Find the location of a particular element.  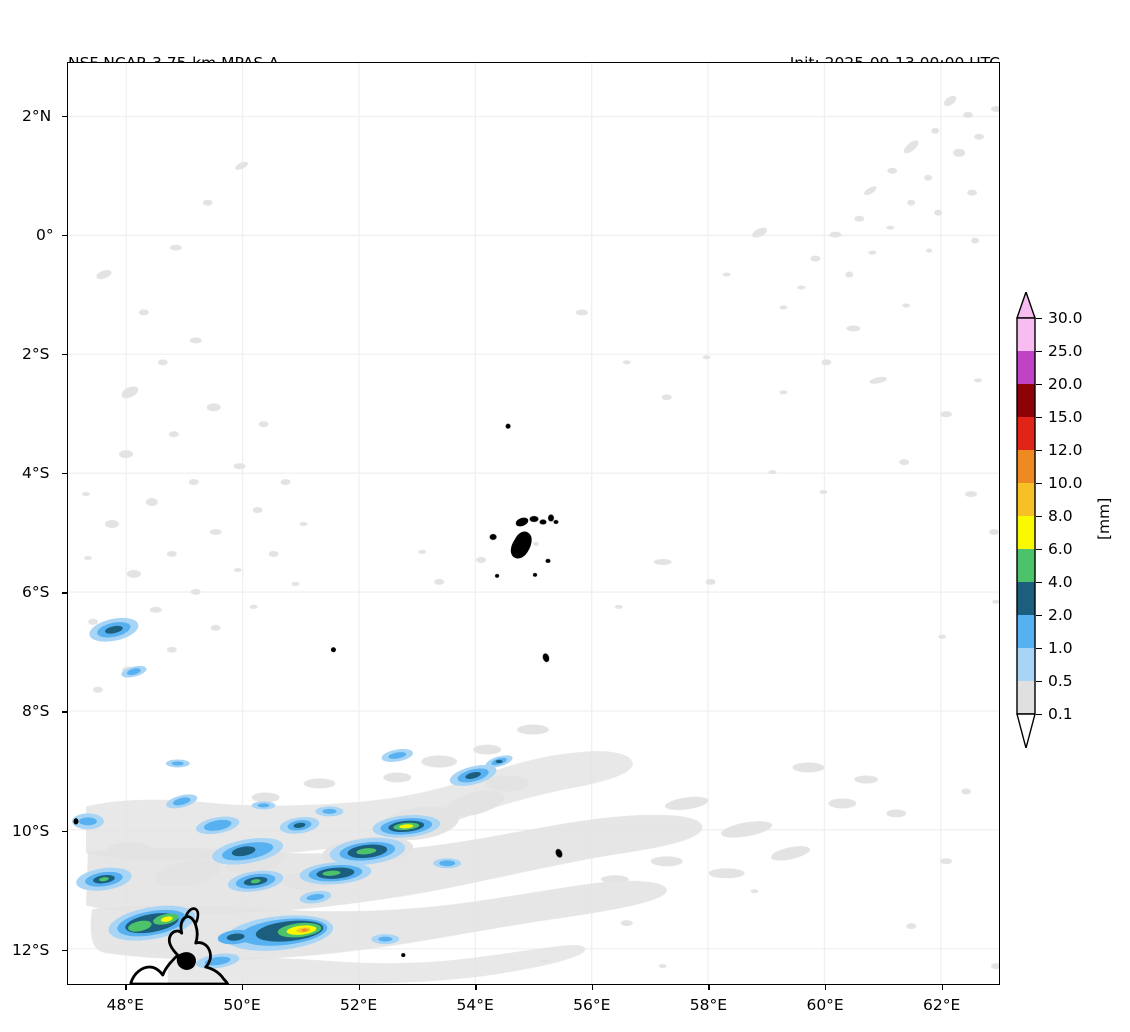

ytick-label-0: 0° is located at coordinates (45, 235).